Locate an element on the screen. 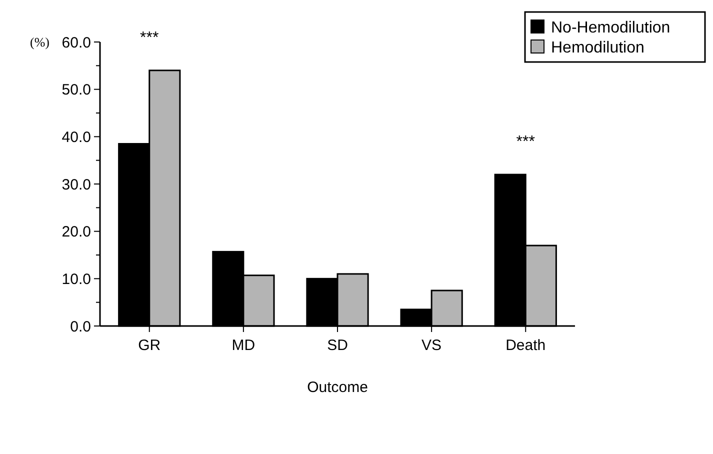  x-tick-label: Death is located at coordinates (526, 345).